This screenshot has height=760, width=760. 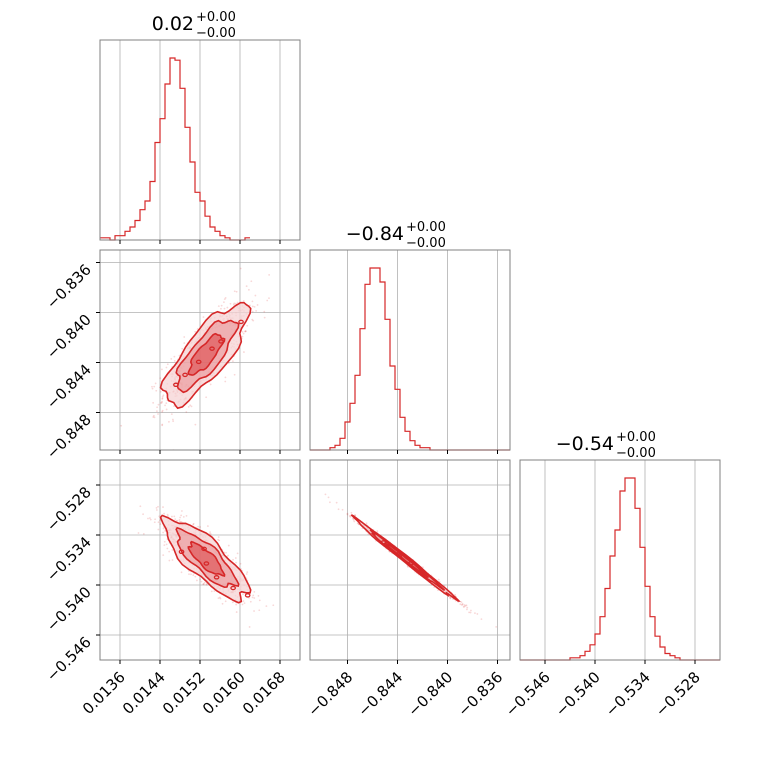 I want to click on x-tick-label: −0.540, so click(x=578, y=694).